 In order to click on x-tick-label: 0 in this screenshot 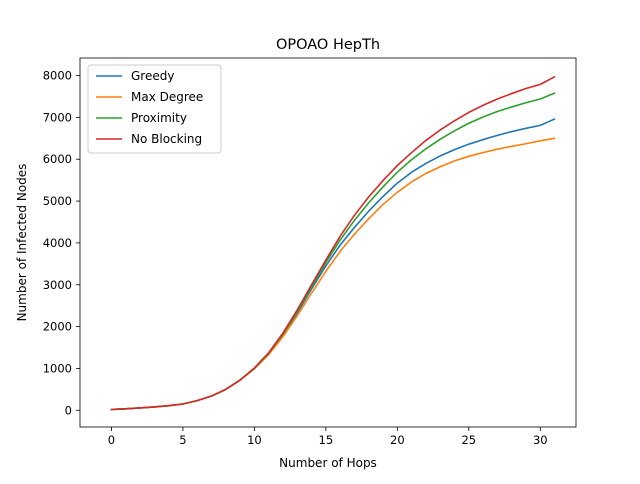, I will do `click(111, 440)`.